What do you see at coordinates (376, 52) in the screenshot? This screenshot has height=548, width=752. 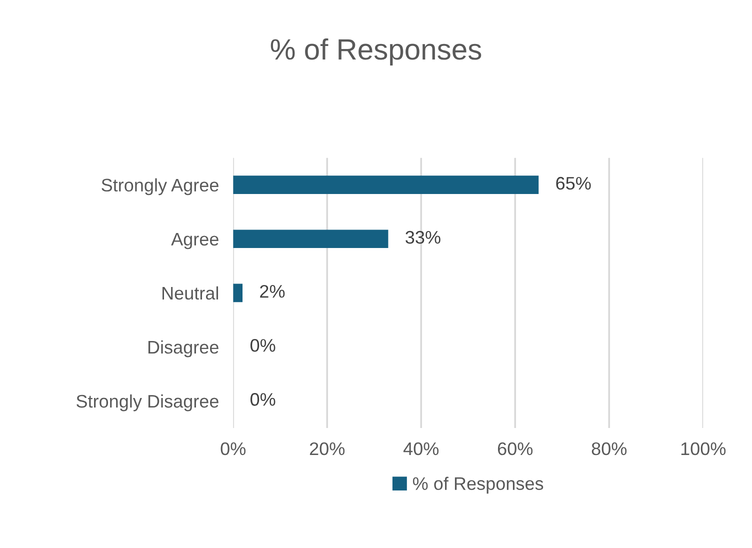 I see `chart-title: % of Responses` at bounding box center [376, 52].